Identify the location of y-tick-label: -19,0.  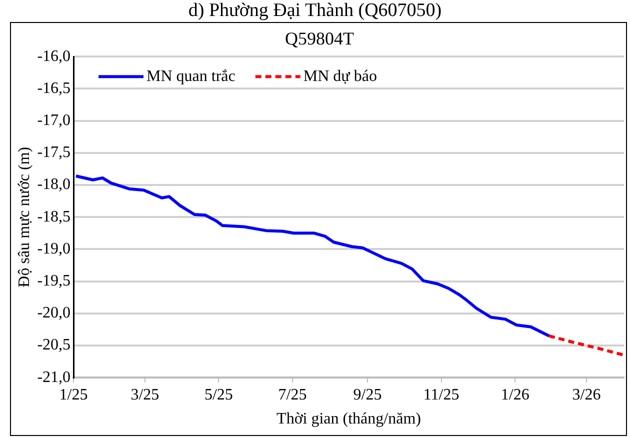
(54, 249).